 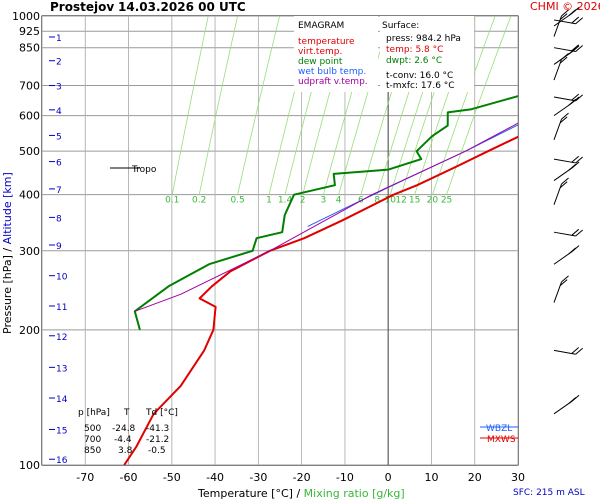 I want to click on mixing-ratio-label: 2, so click(x=303, y=201).